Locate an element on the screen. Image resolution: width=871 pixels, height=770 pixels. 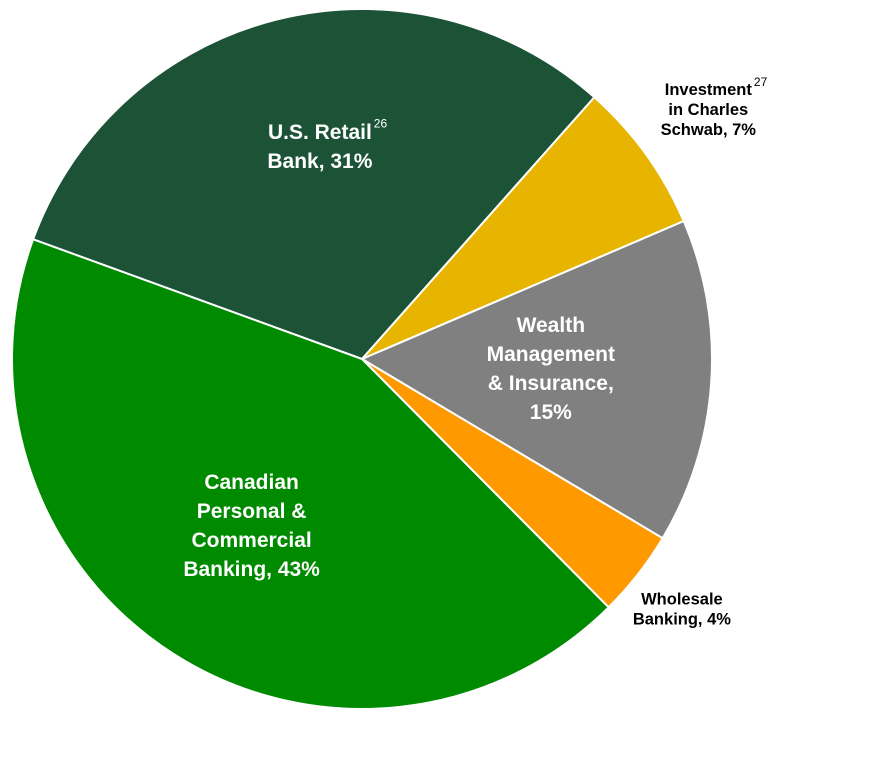
slice-label-4: Wholesale Banking, 4% is located at coordinates (682, 610).